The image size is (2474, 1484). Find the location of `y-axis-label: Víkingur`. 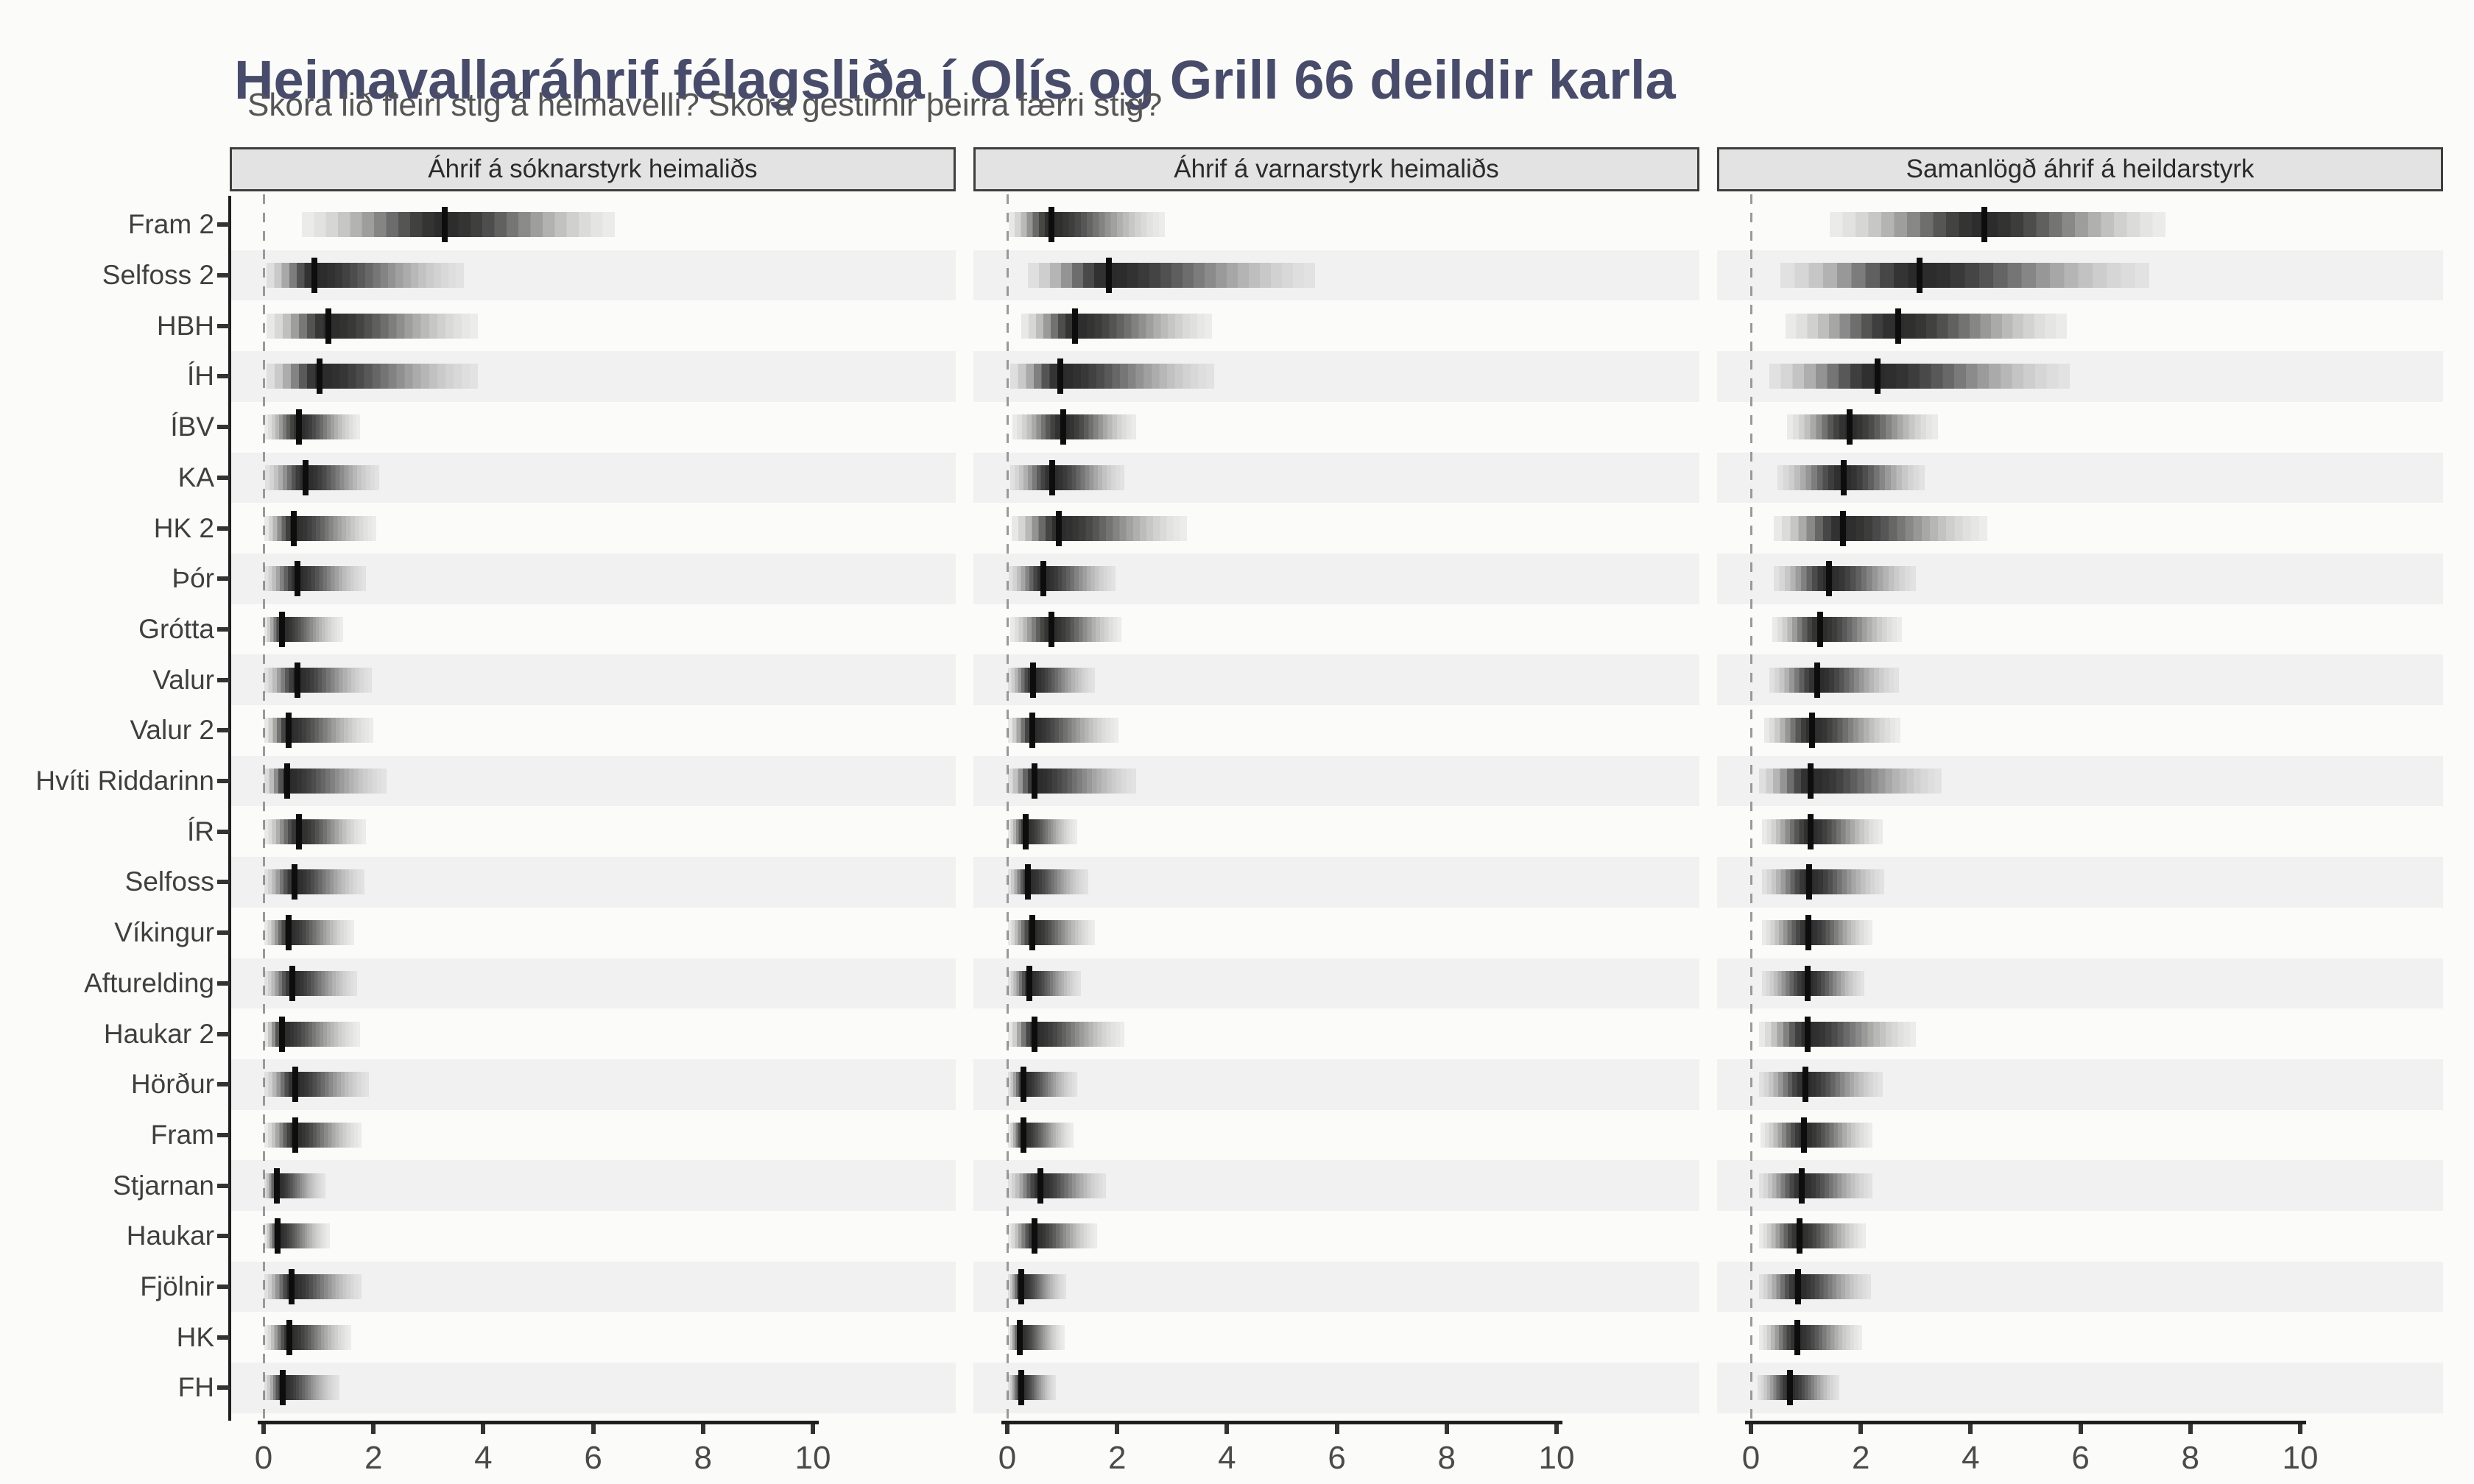

y-axis-label: Víkingur is located at coordinates (164, 932).